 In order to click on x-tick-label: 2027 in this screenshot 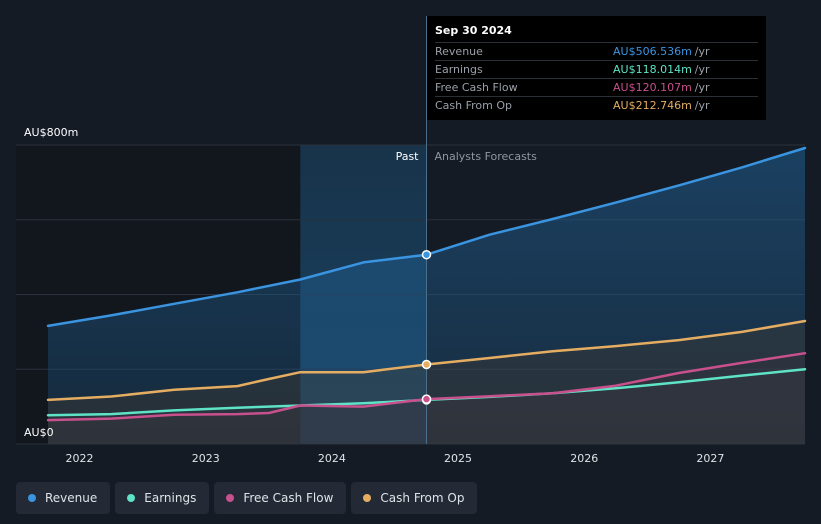, I will do `click(710, 458)`.